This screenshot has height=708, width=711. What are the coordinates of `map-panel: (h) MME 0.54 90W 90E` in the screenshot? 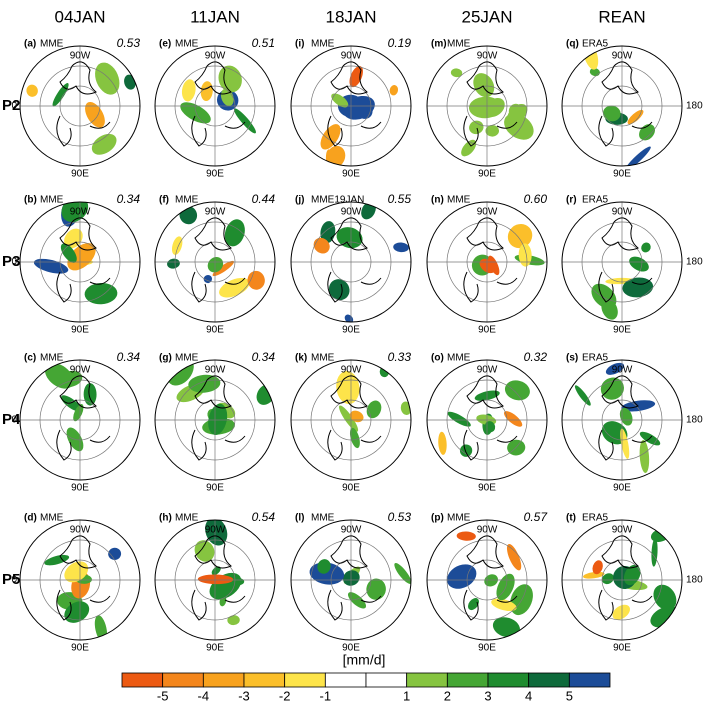 It's located at (215, 582).